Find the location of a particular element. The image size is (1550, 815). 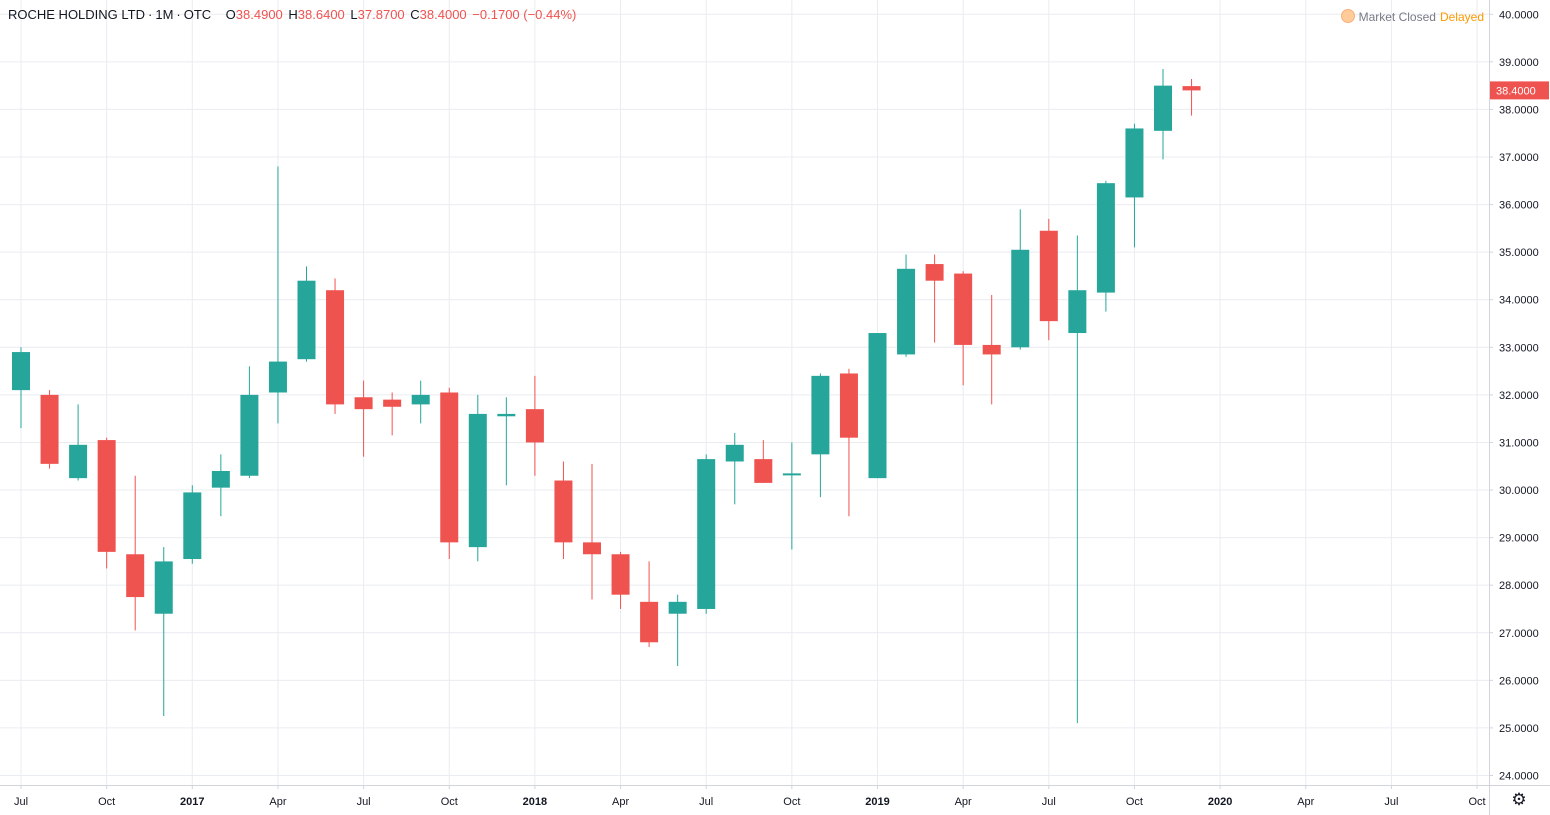

symbol-name: ROCHE HOLDING LTD is located at coordinates (76, 14).